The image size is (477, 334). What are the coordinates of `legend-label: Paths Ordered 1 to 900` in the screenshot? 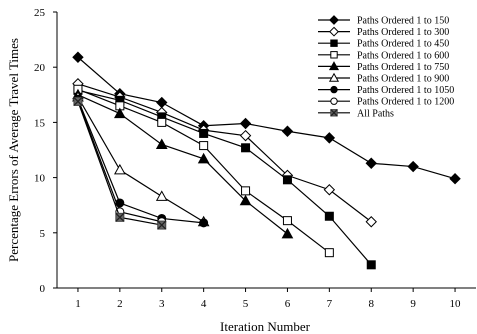 It's located at (403, 79).